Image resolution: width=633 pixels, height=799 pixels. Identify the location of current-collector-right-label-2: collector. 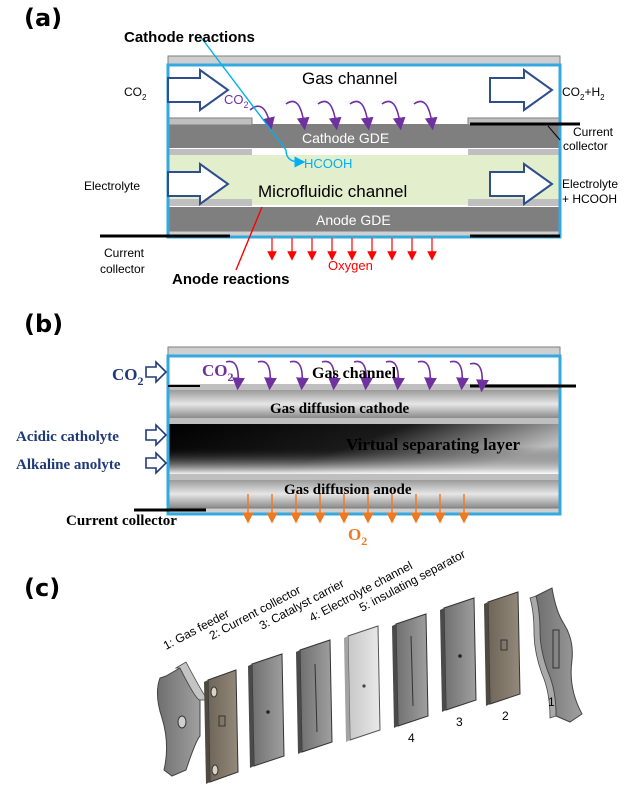
(585, 146).